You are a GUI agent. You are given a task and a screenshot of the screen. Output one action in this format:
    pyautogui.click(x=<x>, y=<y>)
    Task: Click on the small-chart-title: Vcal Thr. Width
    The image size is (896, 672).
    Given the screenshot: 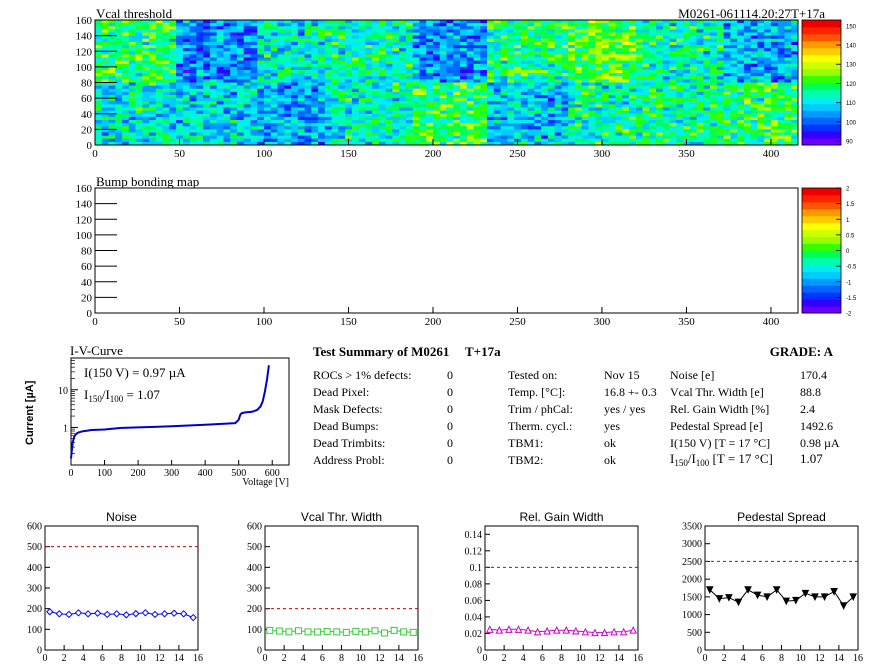 What is the action you would take?
    pyautogui.click(x=341, y=517)
    